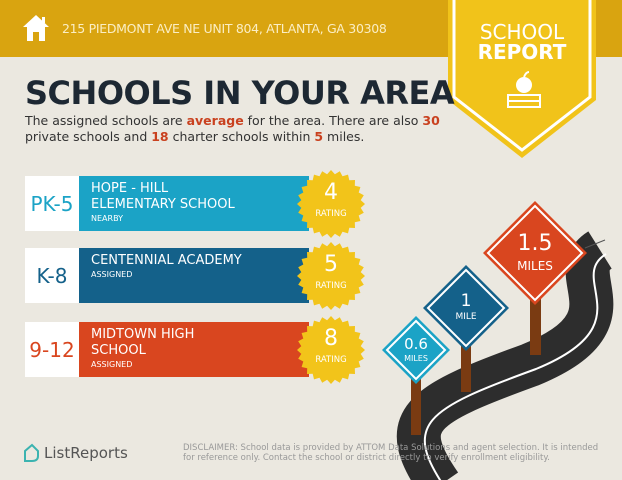  Describe the element at coordinates (31, 452) in the screenshot. I see `listreports-logo-icon` at that location.